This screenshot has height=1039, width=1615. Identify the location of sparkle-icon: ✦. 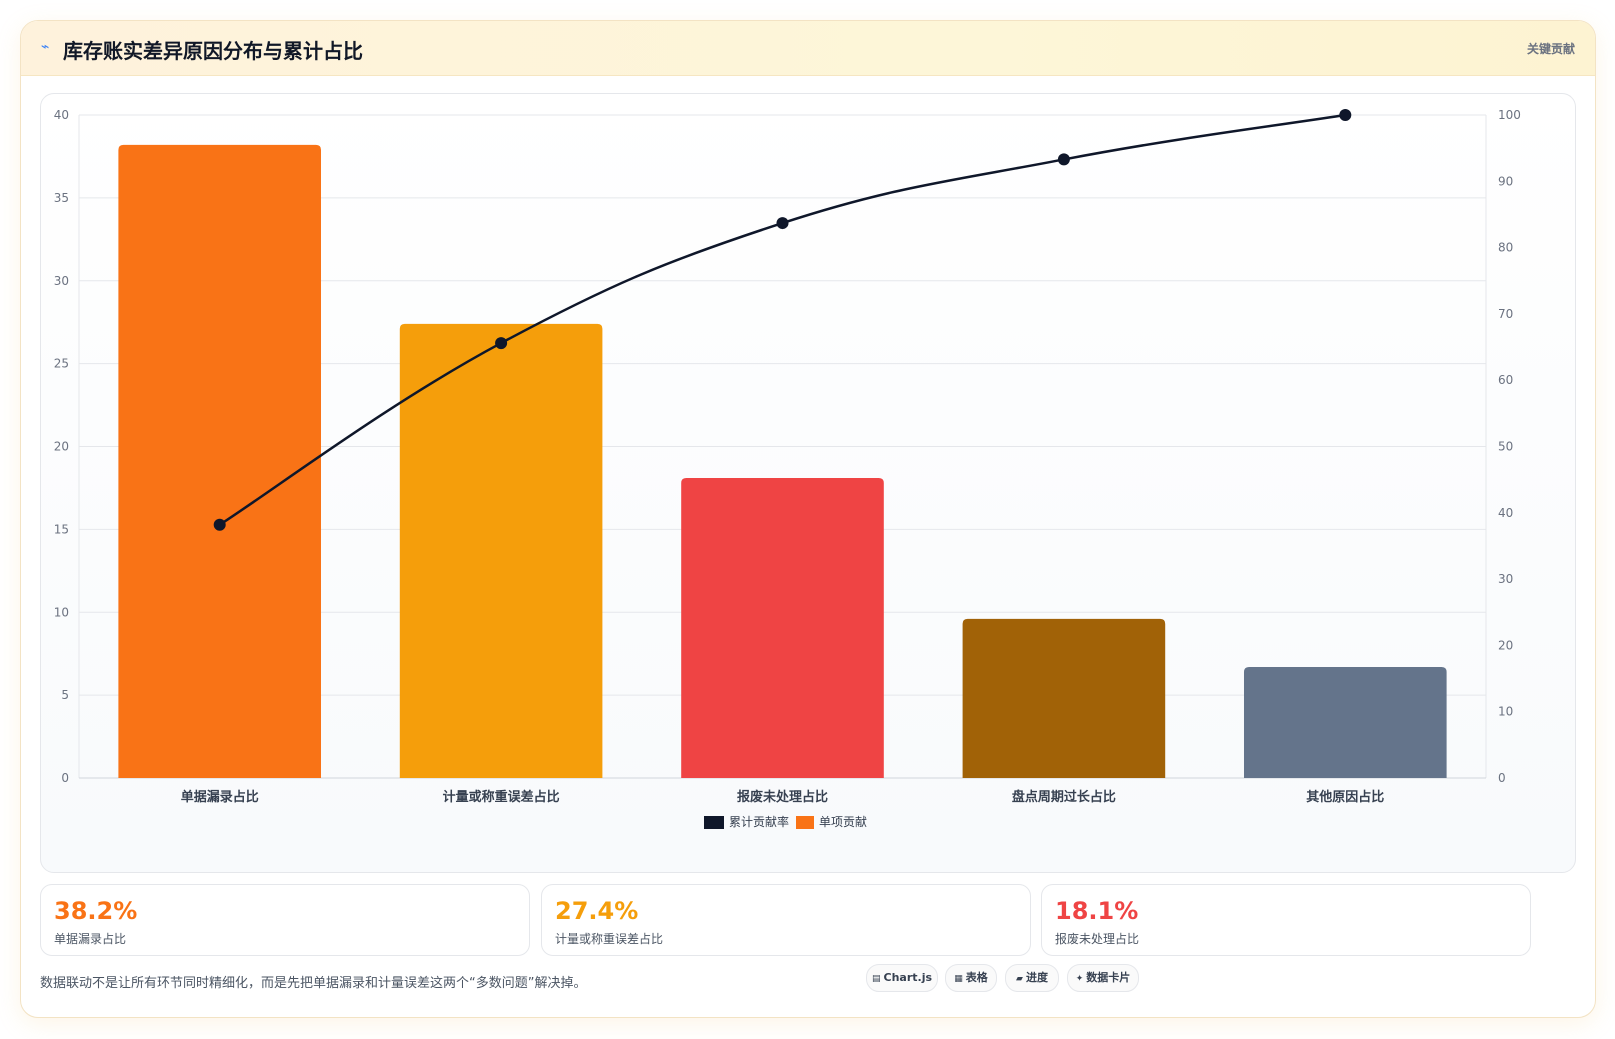
(1079, 979).